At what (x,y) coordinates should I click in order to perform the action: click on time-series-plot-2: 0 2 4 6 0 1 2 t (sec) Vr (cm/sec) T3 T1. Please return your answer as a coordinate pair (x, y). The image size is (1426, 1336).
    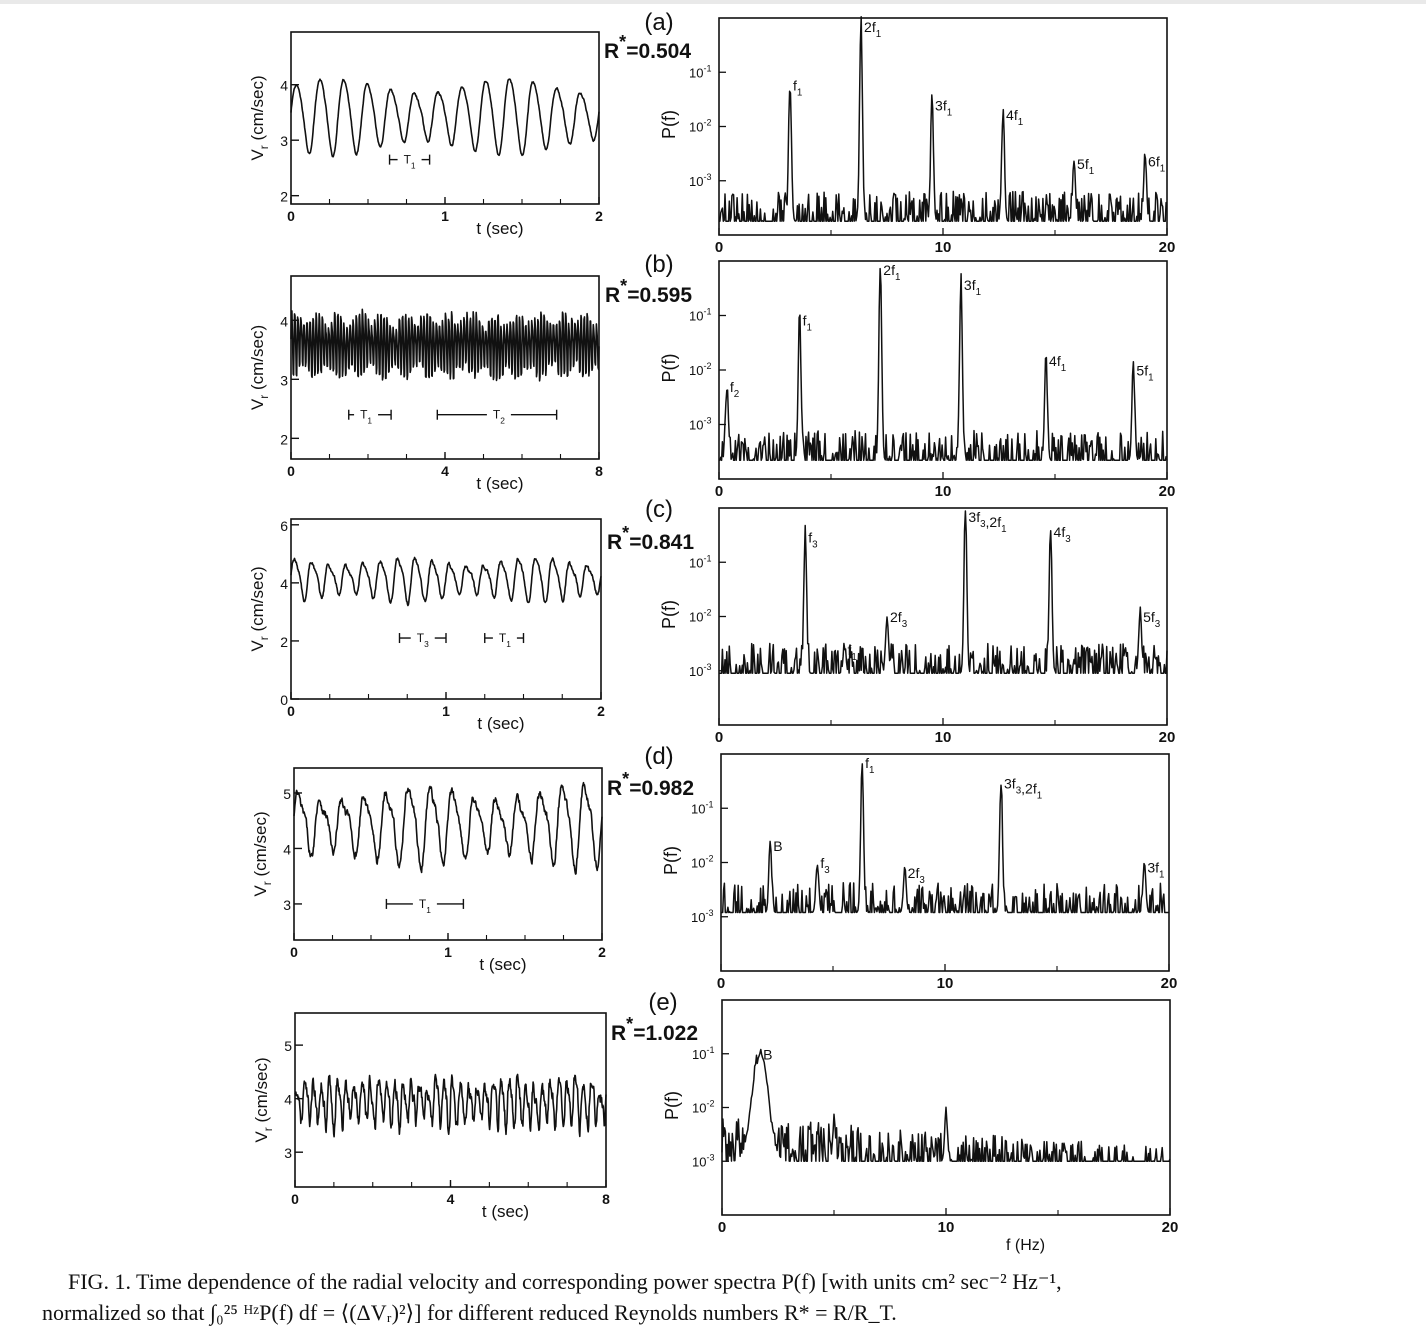
    Looking at the image, I should click on (426, 625).